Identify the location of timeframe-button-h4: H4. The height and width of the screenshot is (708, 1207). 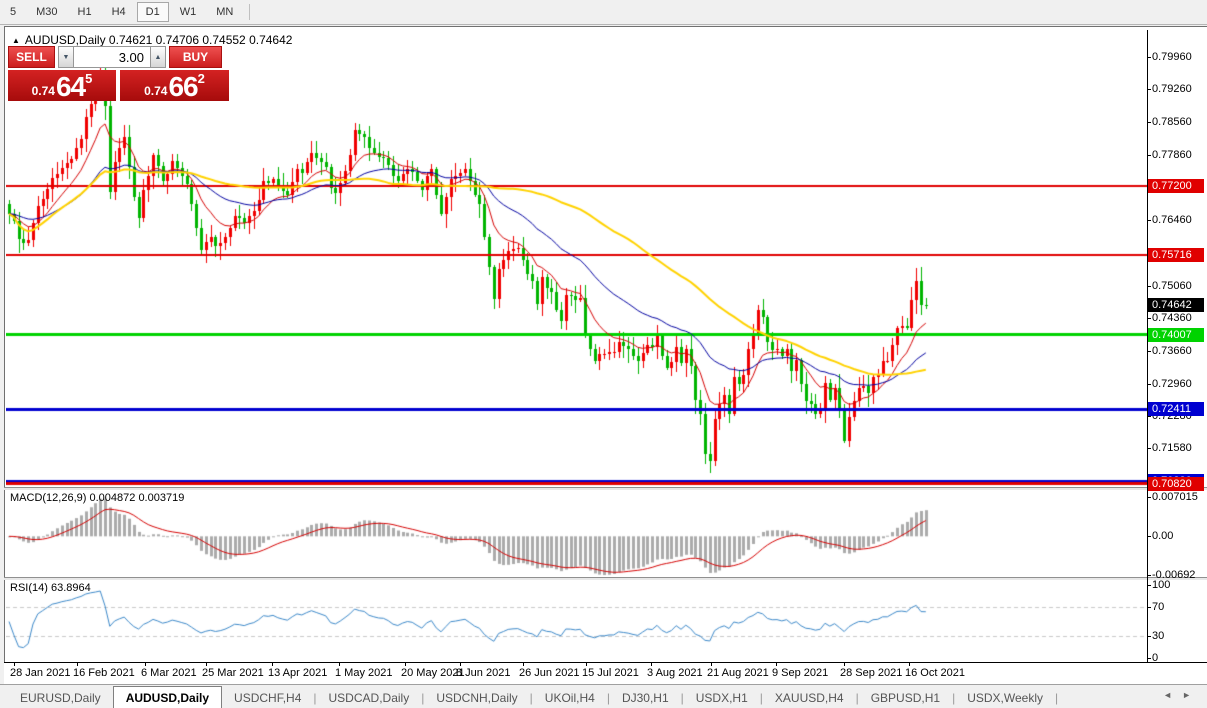
(118, 12).